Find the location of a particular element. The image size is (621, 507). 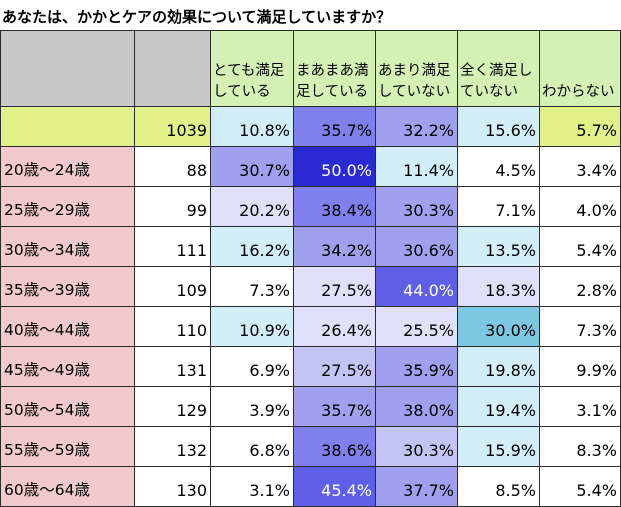

percent-cell: 16.2% is located at coordinates (252, 246).